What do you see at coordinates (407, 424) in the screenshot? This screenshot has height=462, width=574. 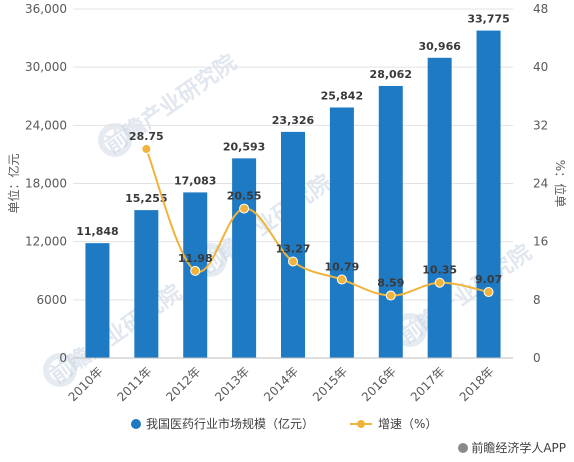 I see `legend-line-label: 增速（%）` at bounding box center [407, 424].